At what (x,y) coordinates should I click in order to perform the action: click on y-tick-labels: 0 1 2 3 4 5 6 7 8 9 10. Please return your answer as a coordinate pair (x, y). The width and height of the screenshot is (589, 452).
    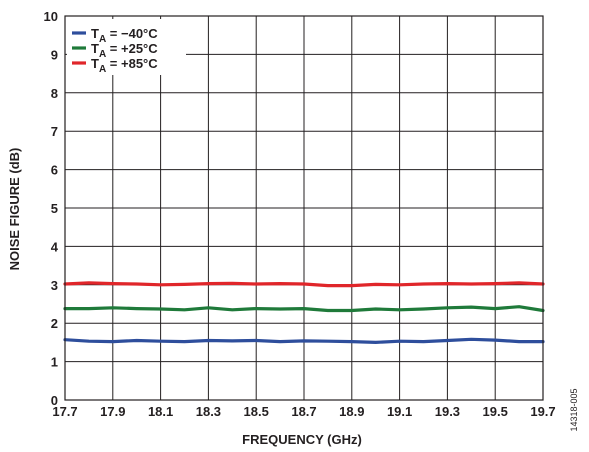
    Looking at the image, I should click on (51, 208).